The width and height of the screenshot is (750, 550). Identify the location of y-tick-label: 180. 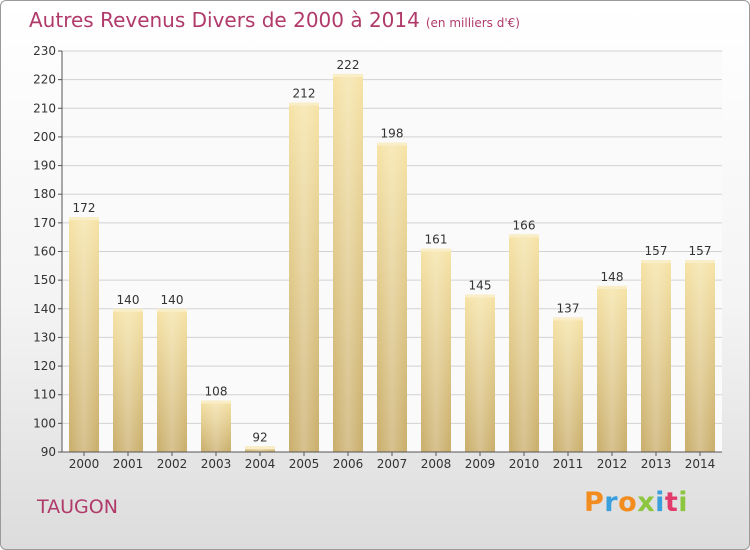
(44, 194).